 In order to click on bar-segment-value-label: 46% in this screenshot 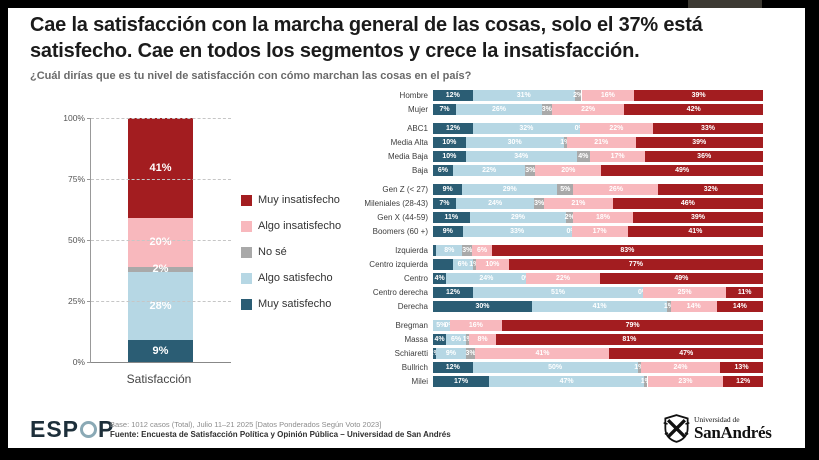, I will do `click(687, 203)`.